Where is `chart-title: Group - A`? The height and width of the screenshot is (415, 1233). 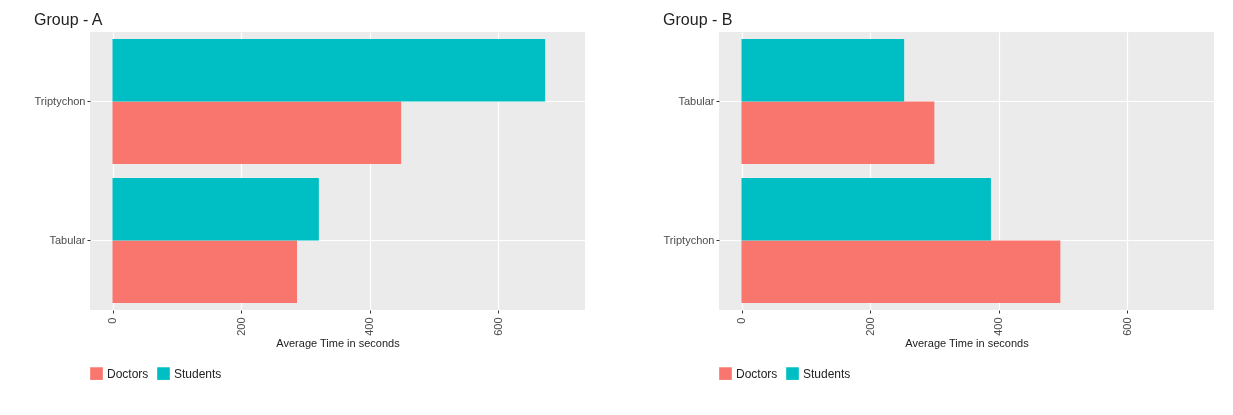 chart-title: Group - A is located at coordinates (68, 19).